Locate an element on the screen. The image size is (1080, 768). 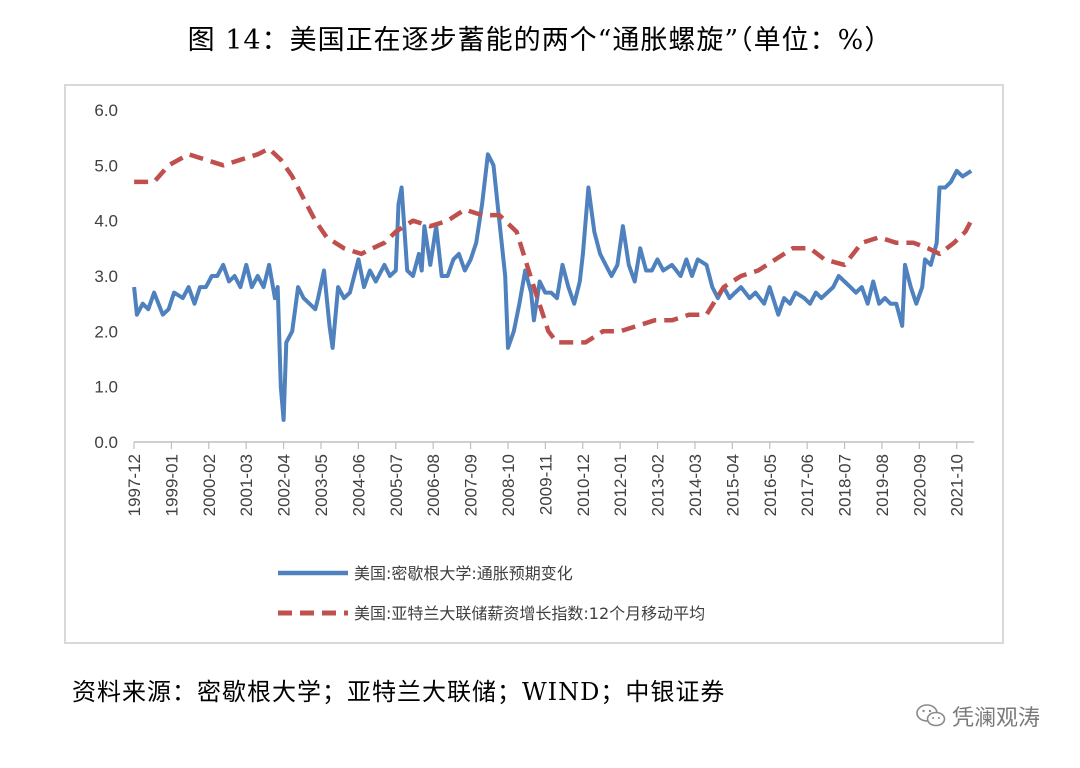
y-tick-label: 1.0 is located at coordinates (106, 387).